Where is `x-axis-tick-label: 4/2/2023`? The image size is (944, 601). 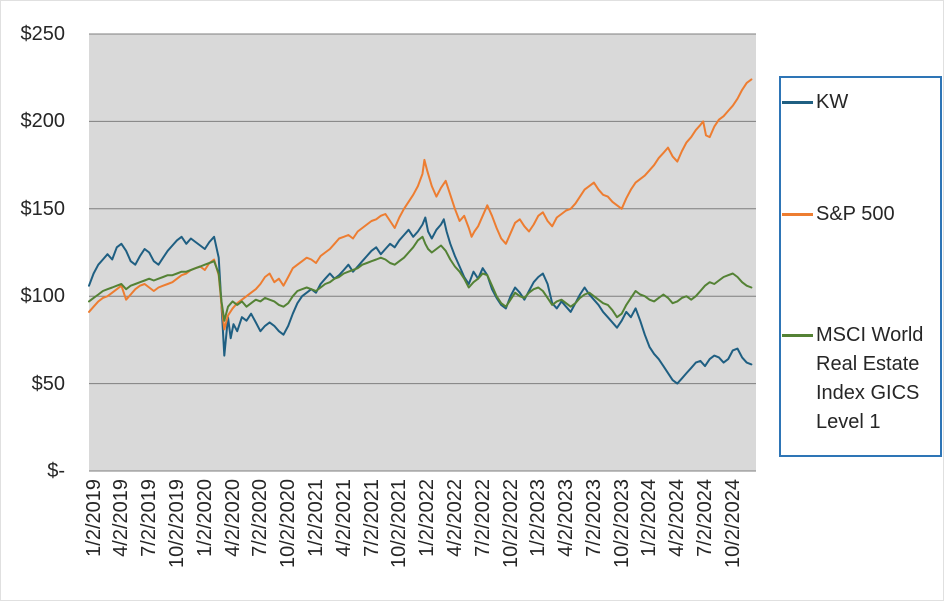
x-axis-tick-label: 4/2/2023 is located at coordinates (566, 518).